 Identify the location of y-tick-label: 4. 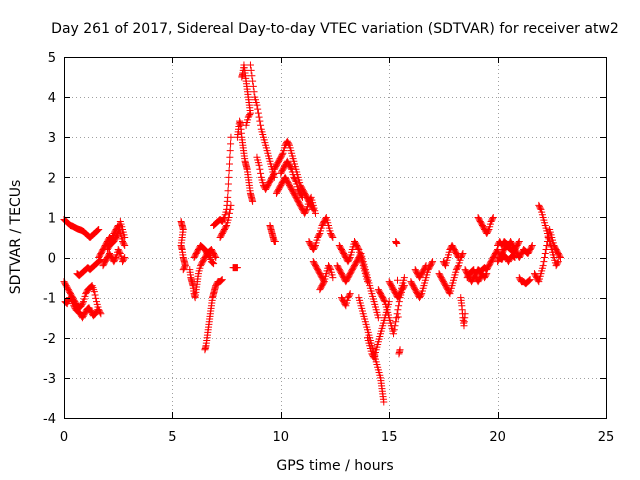
(52, 98).